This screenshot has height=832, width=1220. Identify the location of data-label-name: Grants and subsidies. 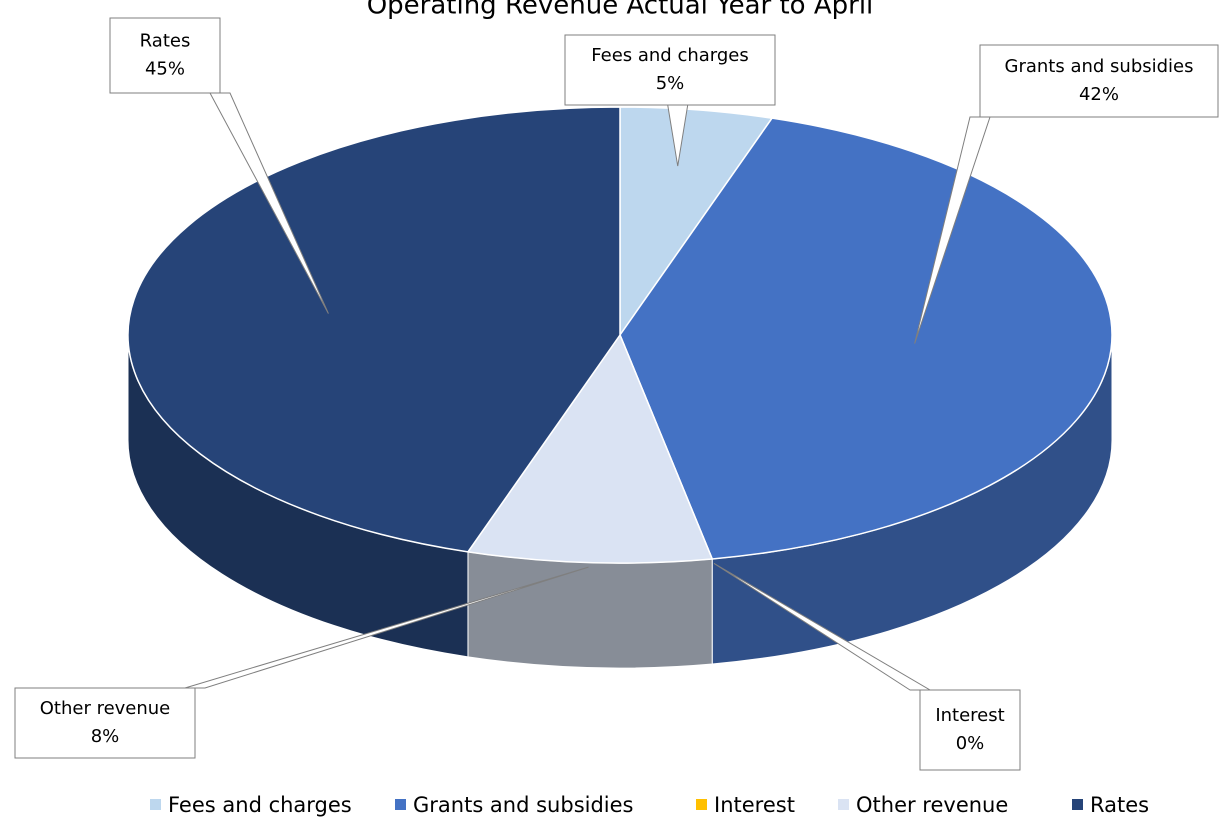
(1099, 66).